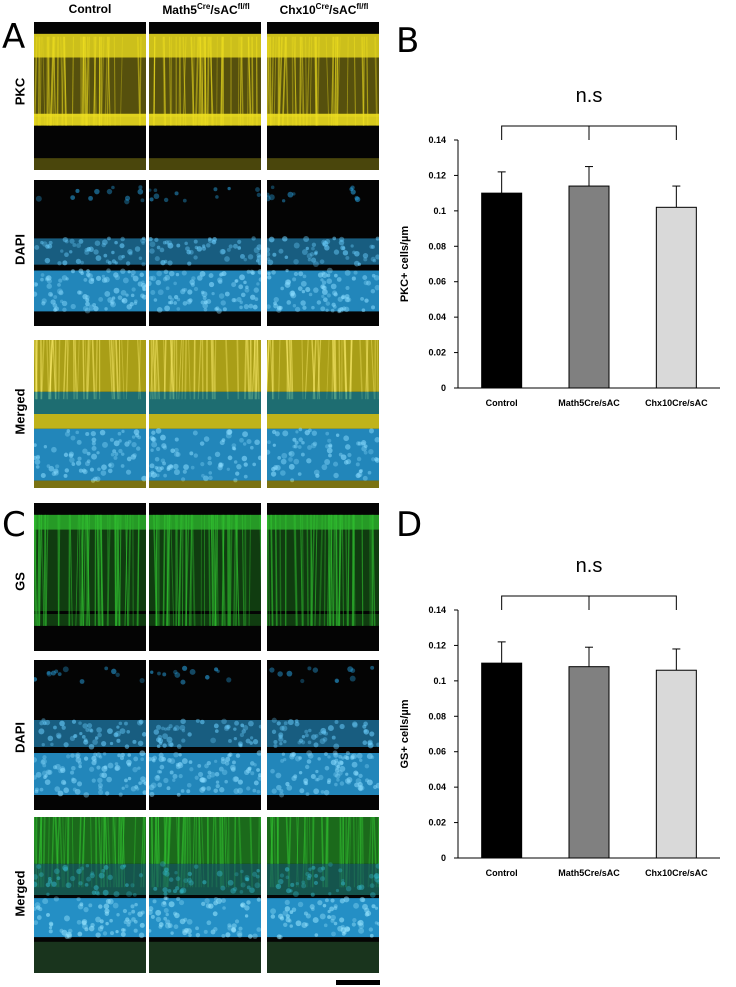 The width and height of the screenshot is (736, 987). I want to click on row-label-dapi-top: DAPI, so click(20, 249).